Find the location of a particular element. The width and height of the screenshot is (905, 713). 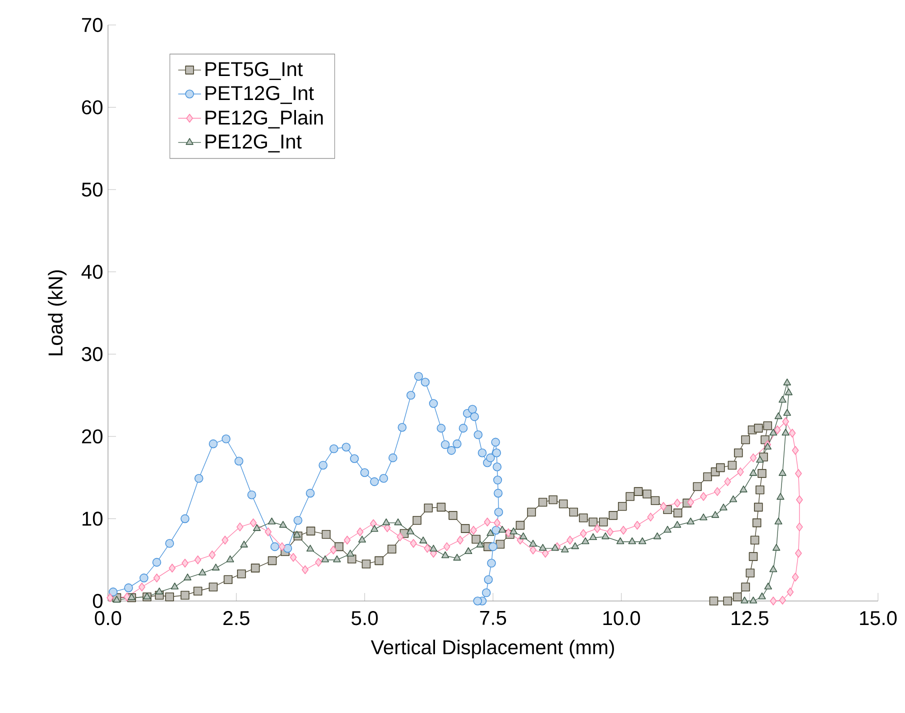

x-tick-label: 10.0 is located at coordinates (621, 618).